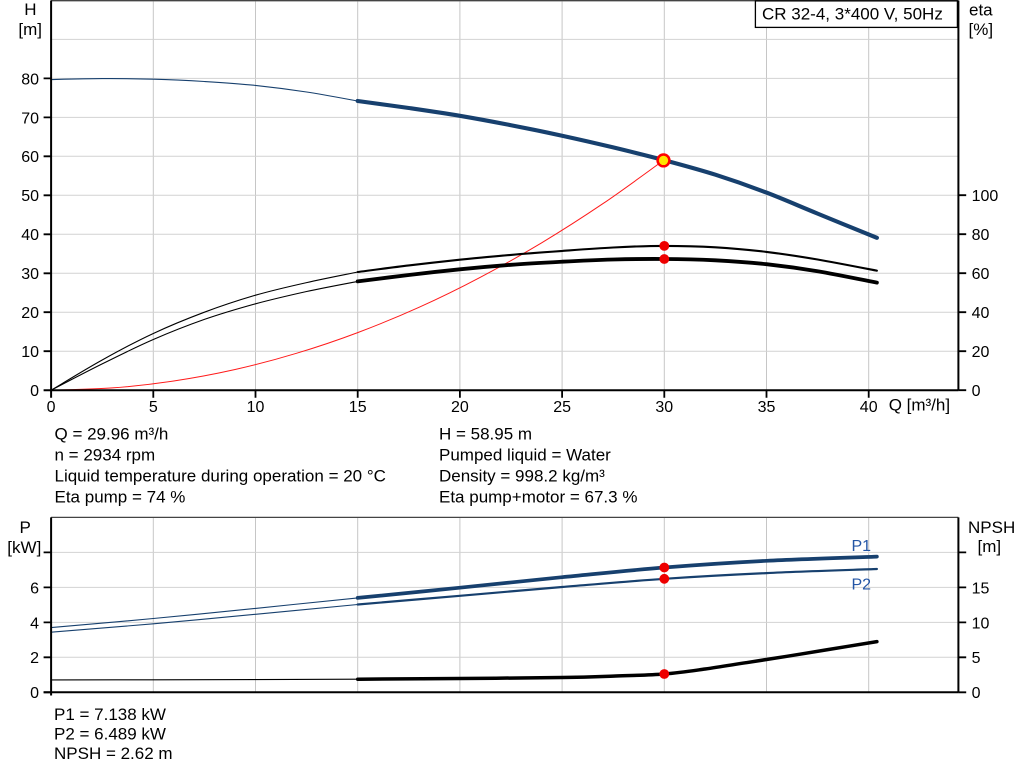 This screenshot has width=1024, height=781. I want to click on svg-text: 70, so click(30, 118).